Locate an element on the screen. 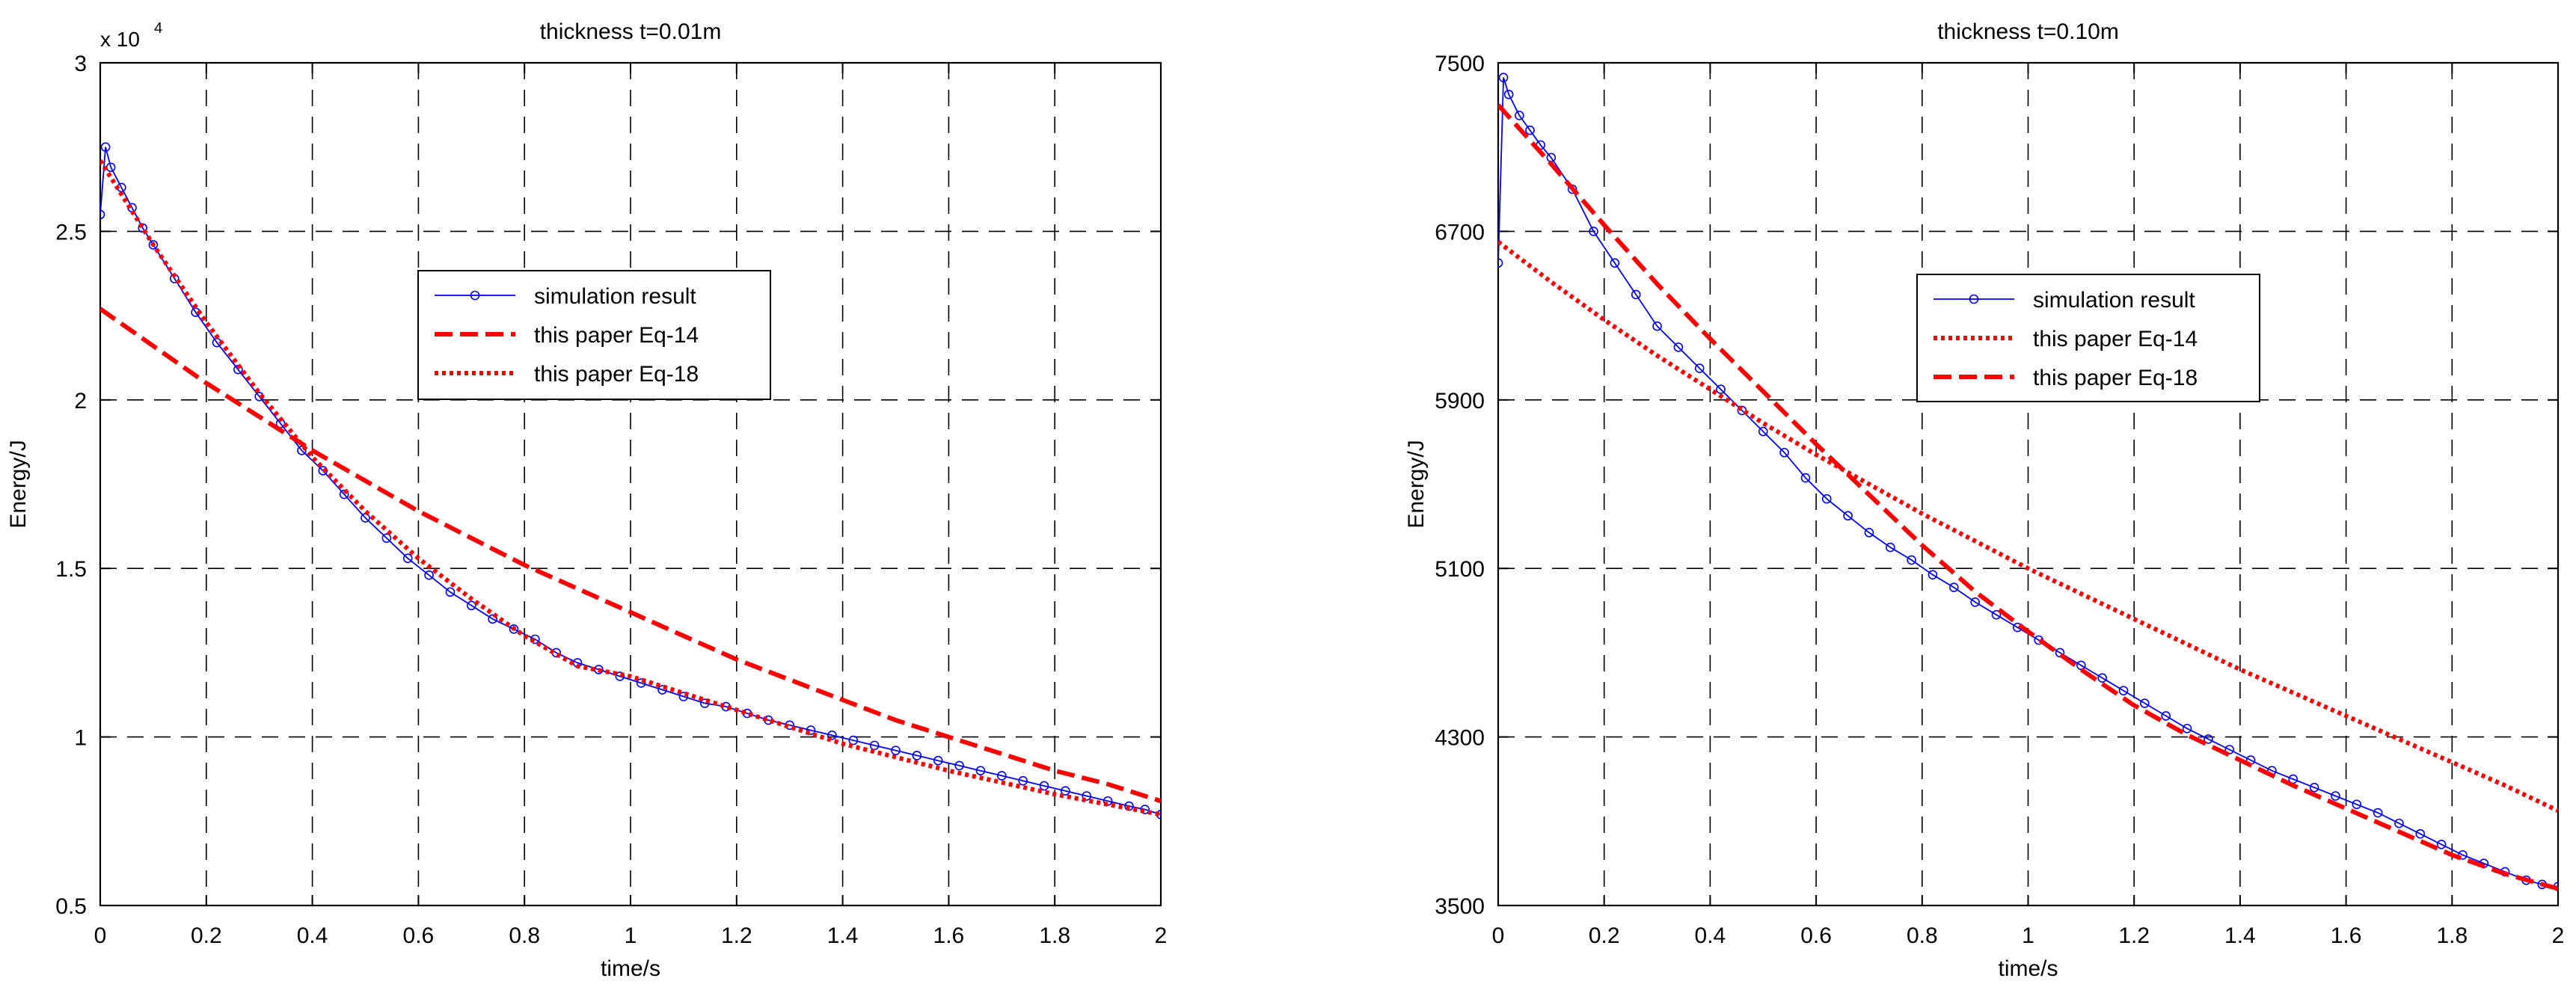  y-tick-label: 1 is located at coordinates (80, 738).